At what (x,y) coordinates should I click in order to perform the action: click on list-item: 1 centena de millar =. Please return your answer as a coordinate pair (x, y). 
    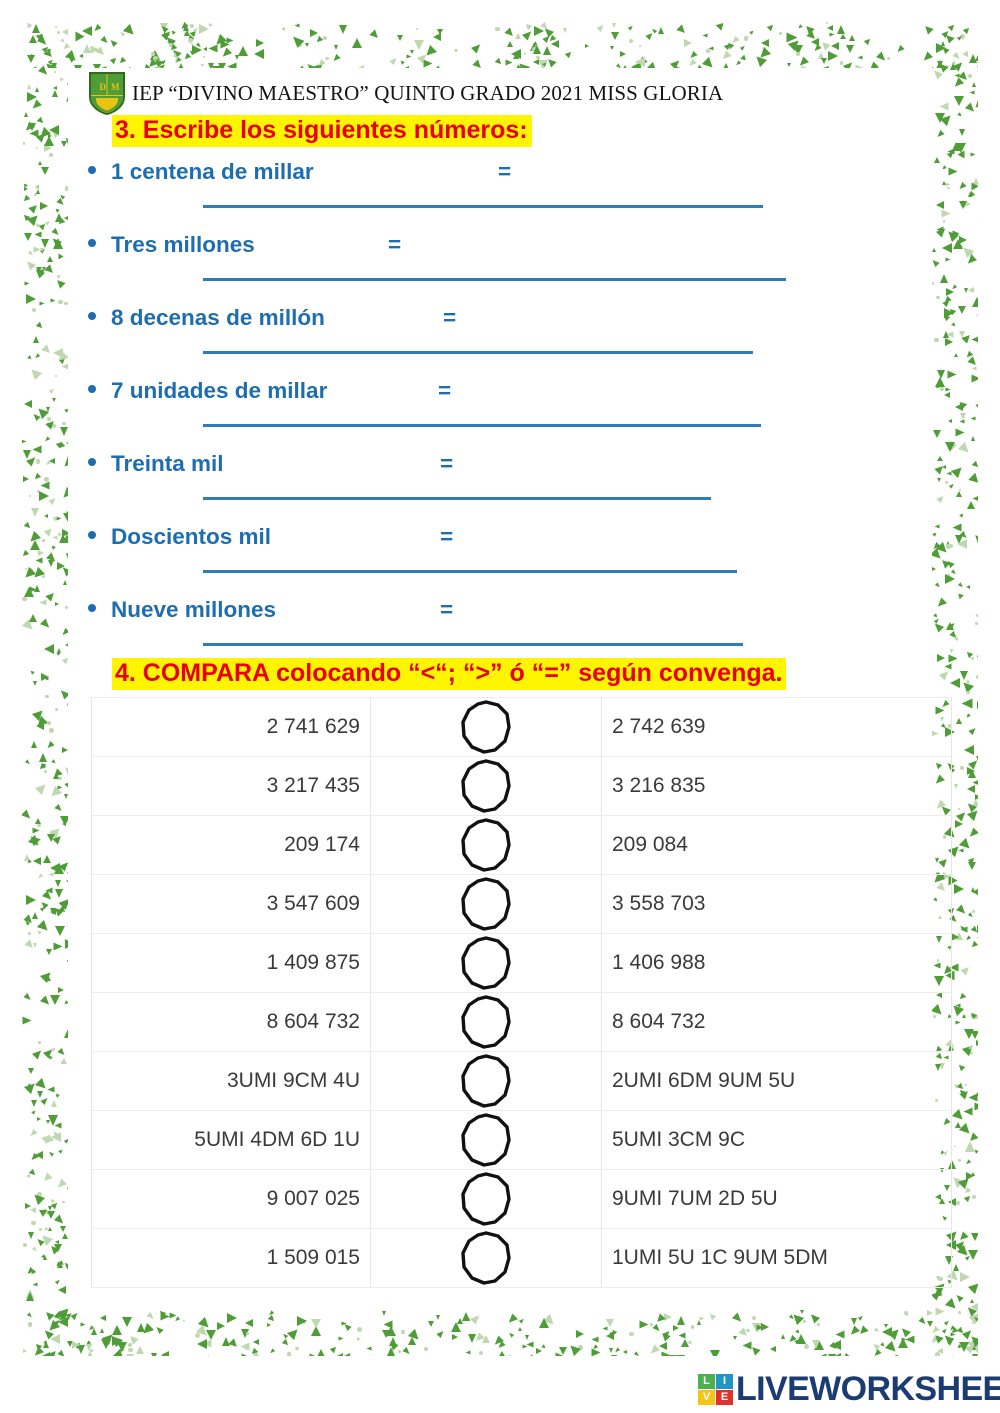
    Looking at the image, I should click on (503, 183).